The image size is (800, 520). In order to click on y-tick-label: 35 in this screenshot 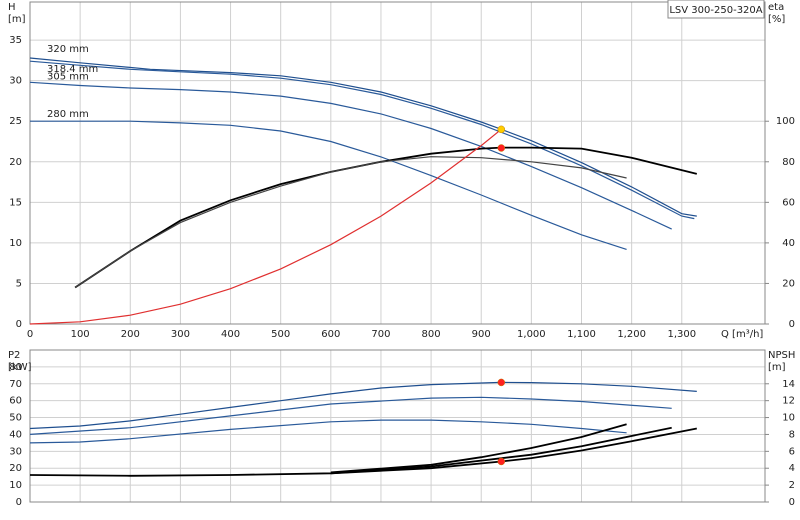, I will do `click(15, 40)`.